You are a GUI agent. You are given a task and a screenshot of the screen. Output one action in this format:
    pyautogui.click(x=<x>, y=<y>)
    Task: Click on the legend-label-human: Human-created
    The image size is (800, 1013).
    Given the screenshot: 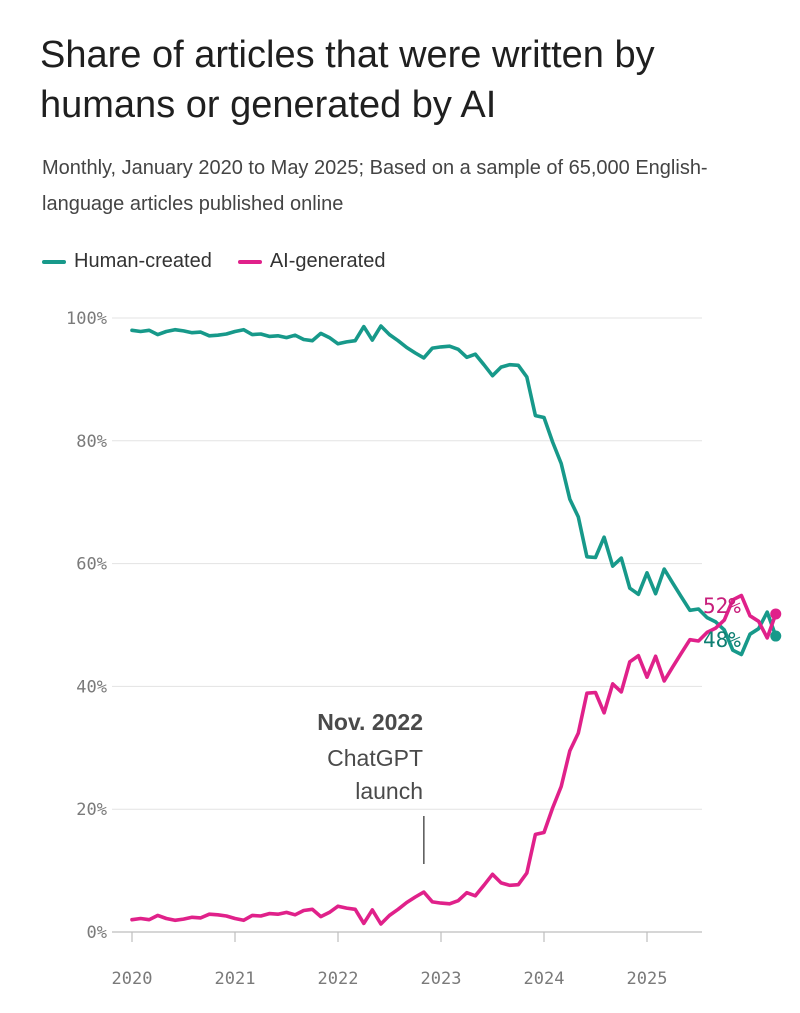 What is the action you would take?
    pyautogui.click(x=143, y=261)
    